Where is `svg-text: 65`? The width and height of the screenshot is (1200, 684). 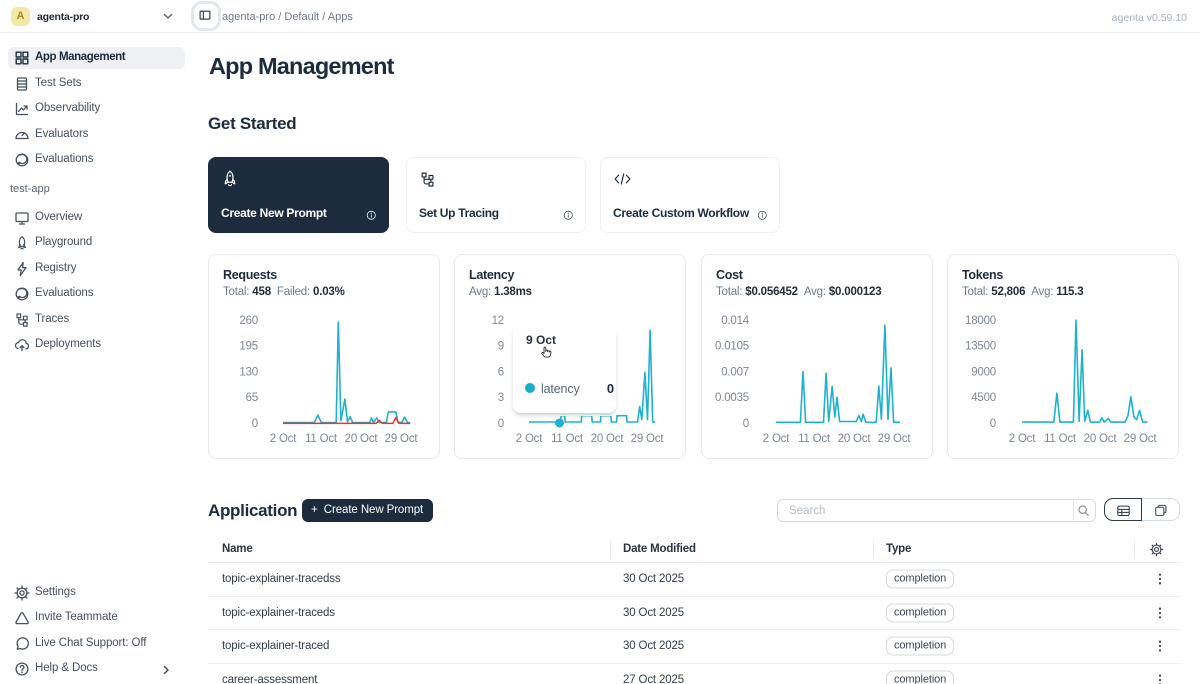
svg-text: 65 is located at coordinates (252, 398).